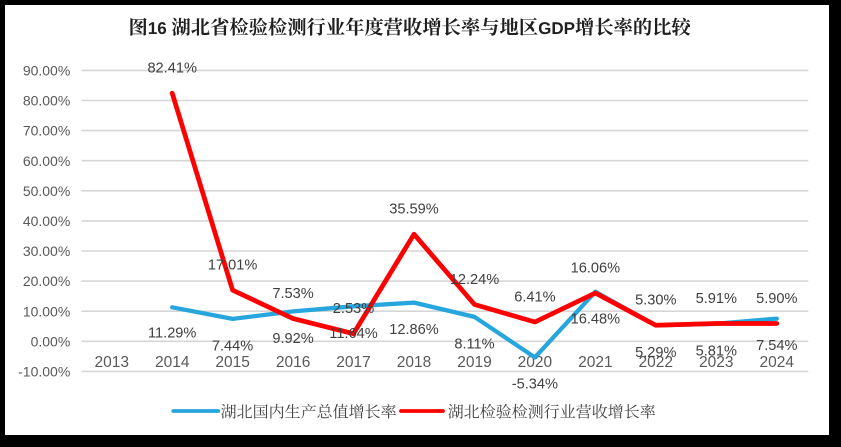 The image size is (841, 447). What do you see at coordinates (46, 311) in the screenshot?
I see `svg-text: 10.00%` at bounding box center [46, 311].